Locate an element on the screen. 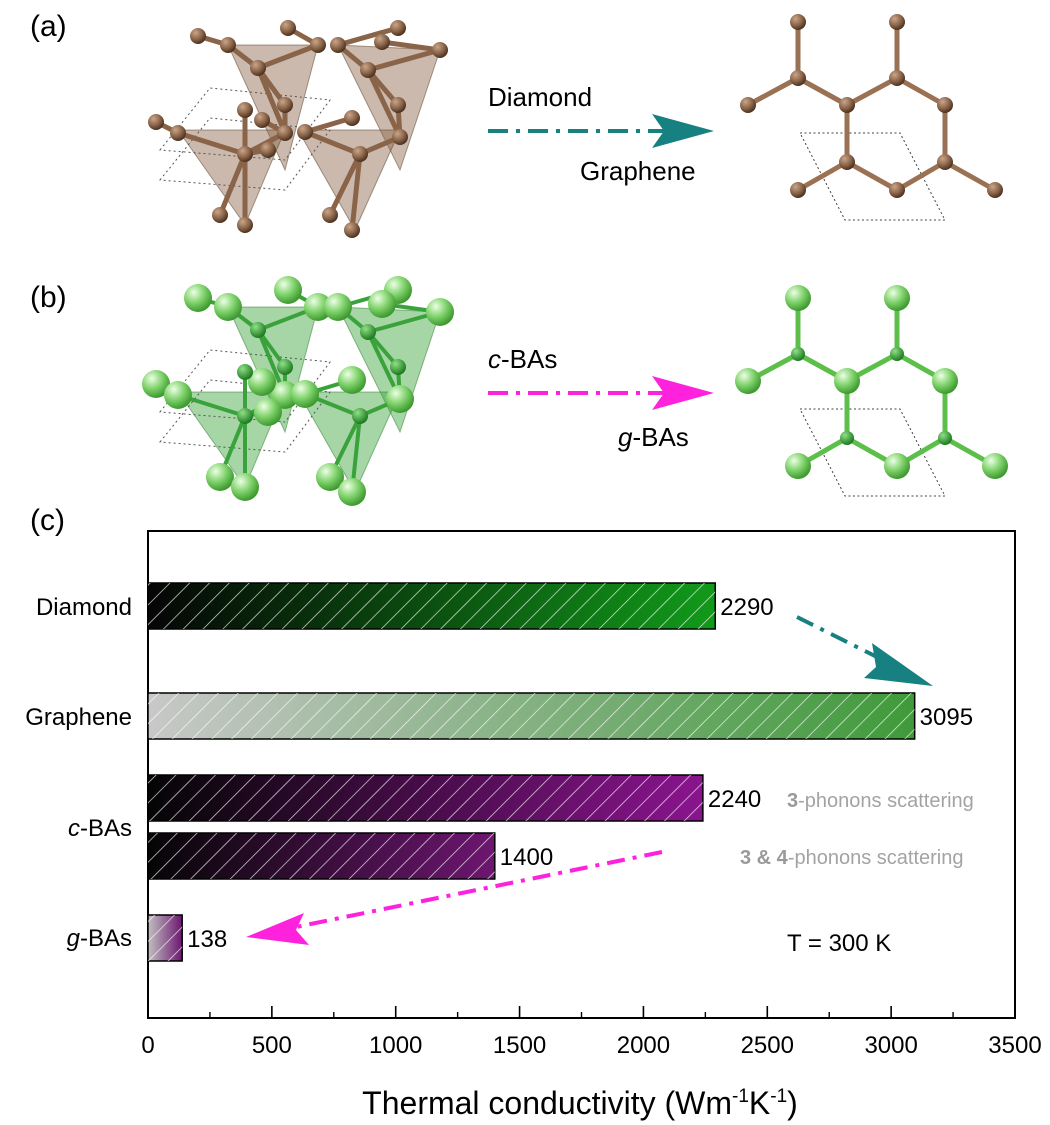 This screenshot has width=1050, height=1125. x-axis-ticks: 0 500 1000 1500 2000 2500 3000 3500 is located at coordinates (591, 1032).